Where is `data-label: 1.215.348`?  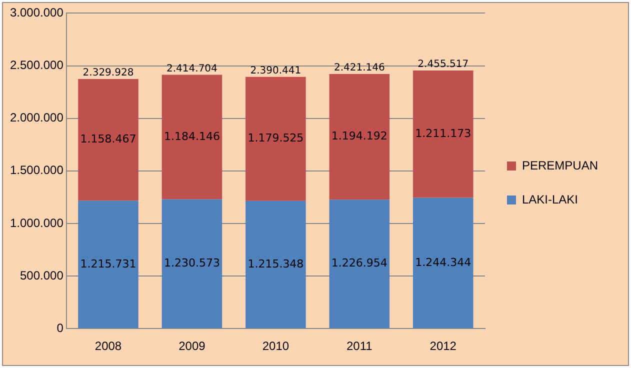 data-label: 1.215.348 is located at coordinates (276, 263).